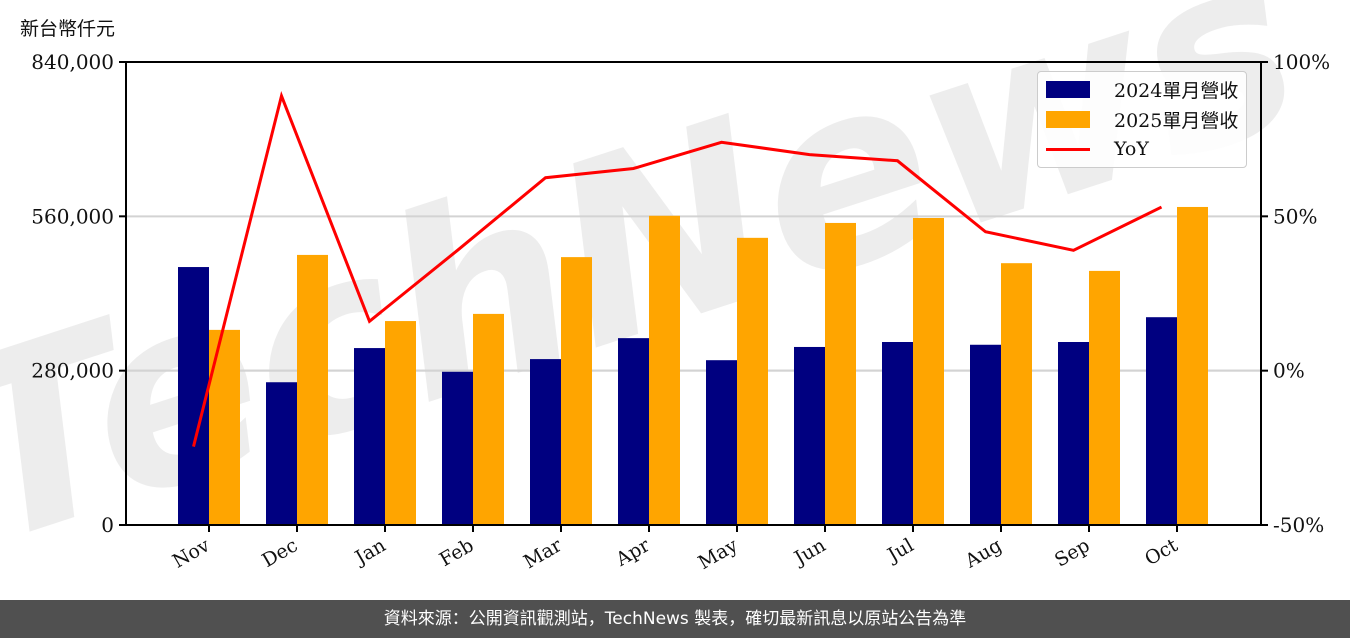 This screenshot has height=638, width=1350. What do you see at coordinates (1072, 552) in the screenshot?
I see `x-tick-label: Sep` at bounding box center [1072, 552].